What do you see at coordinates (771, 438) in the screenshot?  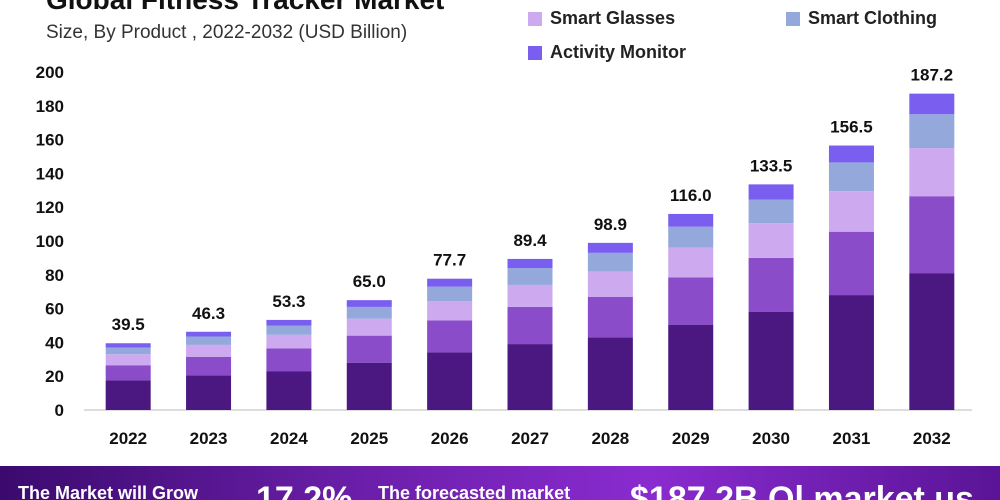 I see `x-tick-label: 2030` at bounding box center [771, 438].